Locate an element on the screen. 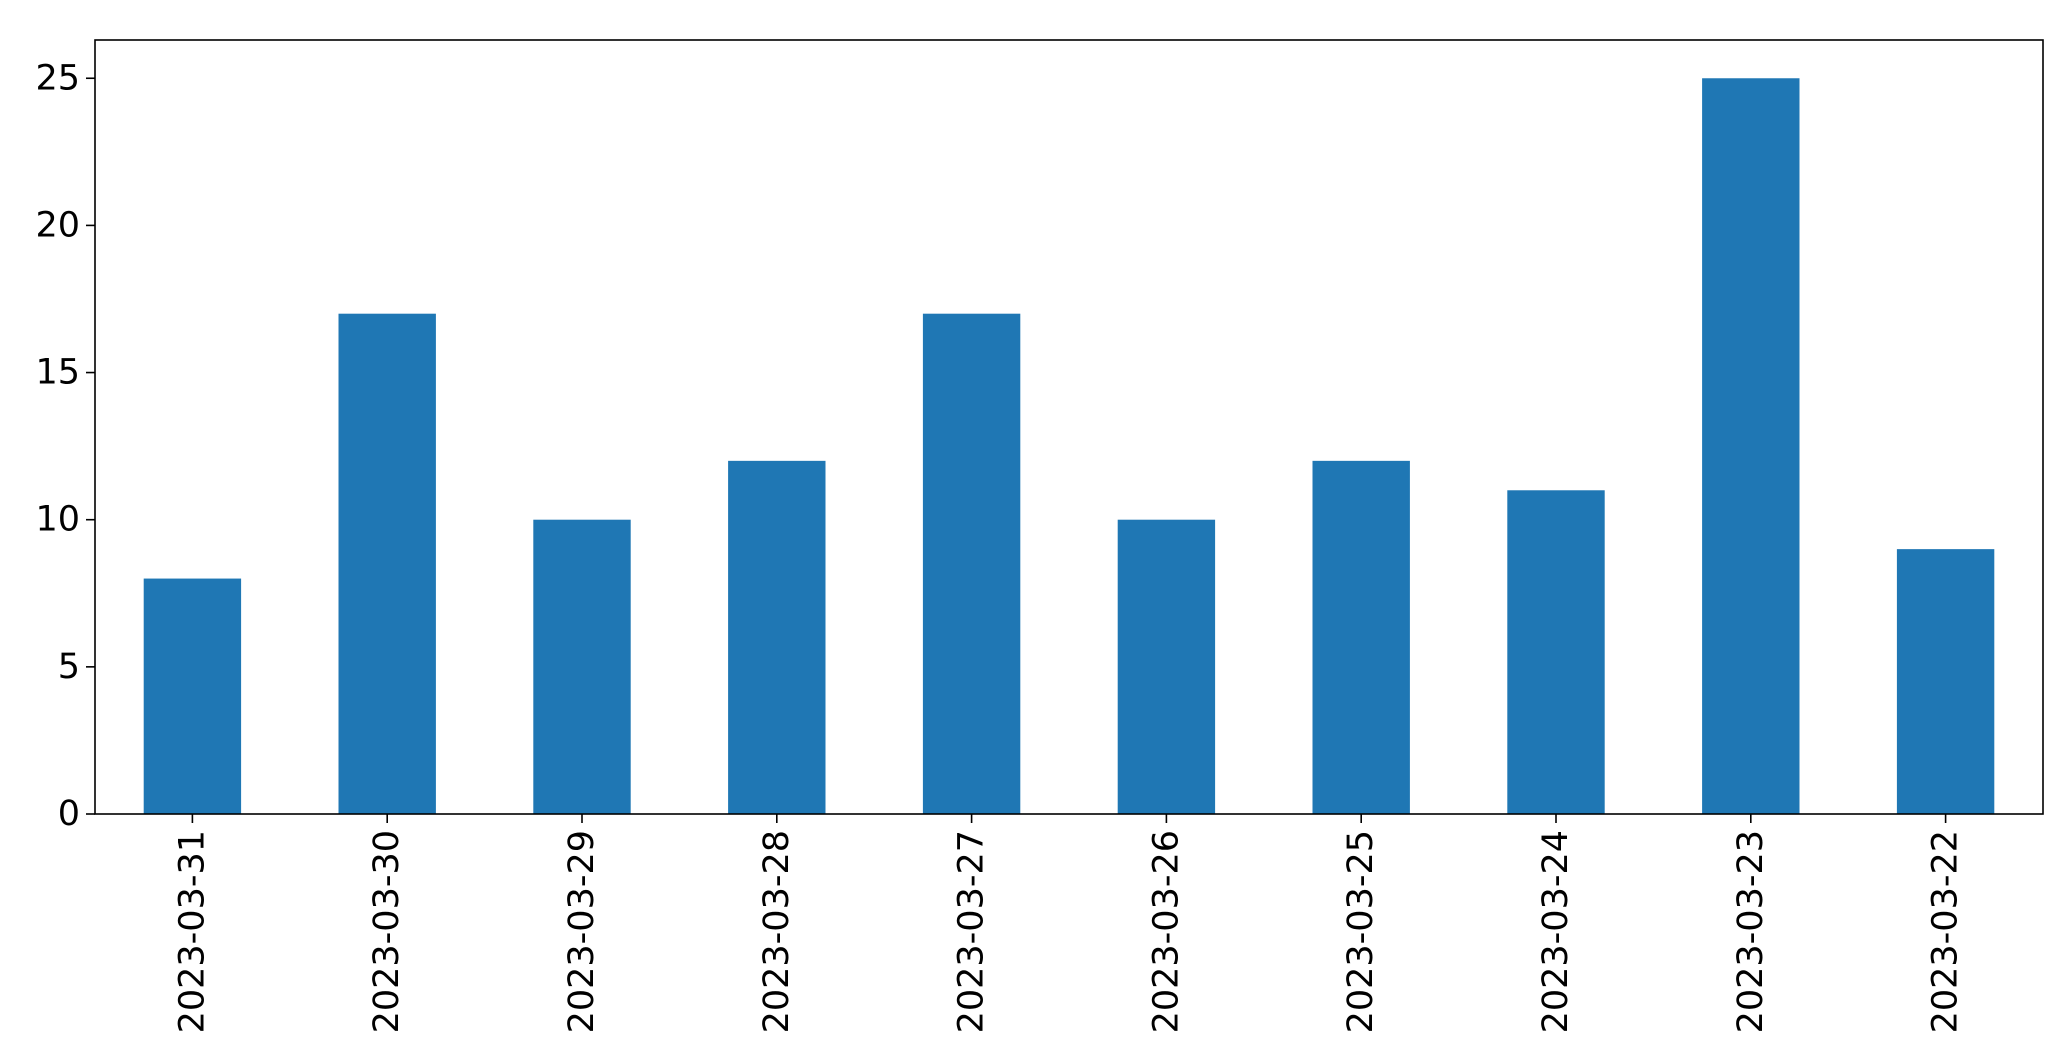  x-tick-label: 2023-03-22 is located at coordinates (1946, 931).